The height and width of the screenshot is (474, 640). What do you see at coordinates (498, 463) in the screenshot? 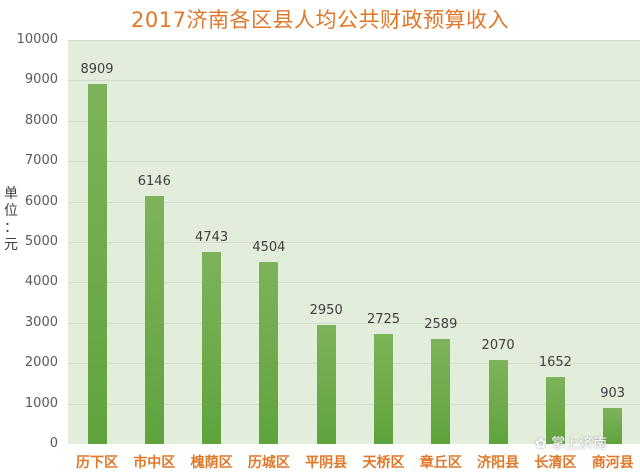
I see `x-category-label: 济阳县` at bounding box center [498, 463].